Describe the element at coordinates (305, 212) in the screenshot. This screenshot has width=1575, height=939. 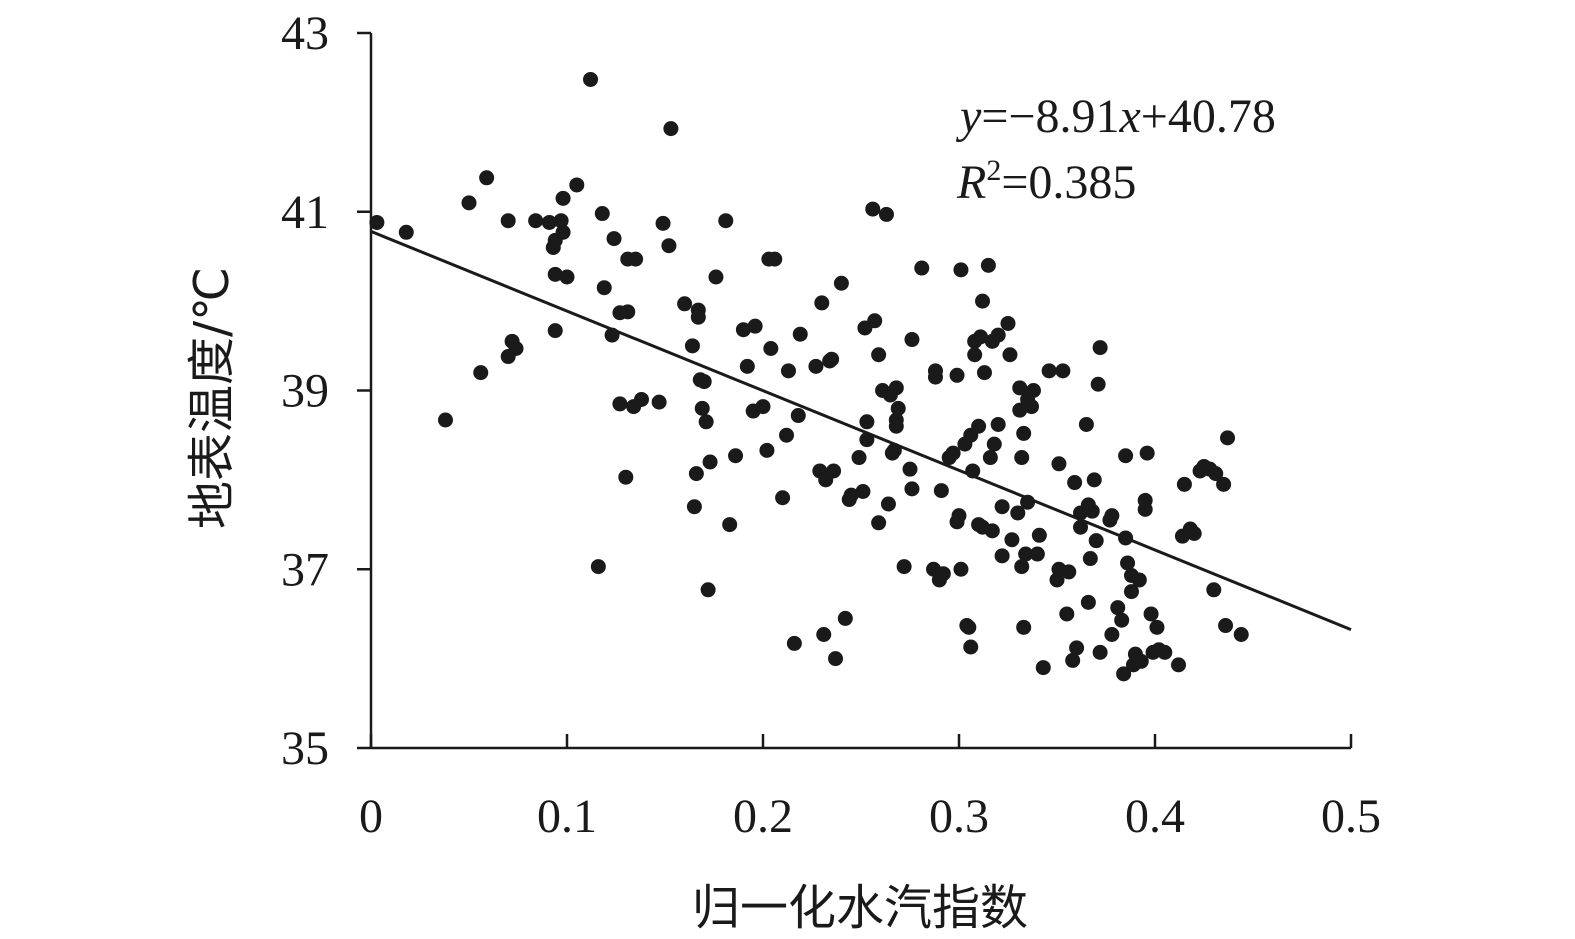
I see `y-tick-label: 41` at that location.